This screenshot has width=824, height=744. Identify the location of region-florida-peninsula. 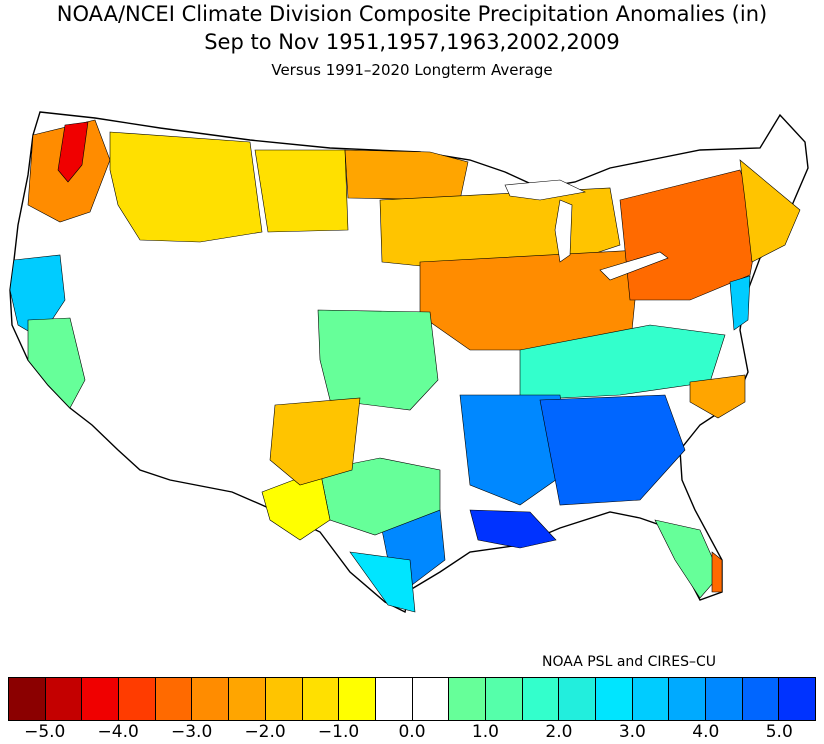
(687, 559).